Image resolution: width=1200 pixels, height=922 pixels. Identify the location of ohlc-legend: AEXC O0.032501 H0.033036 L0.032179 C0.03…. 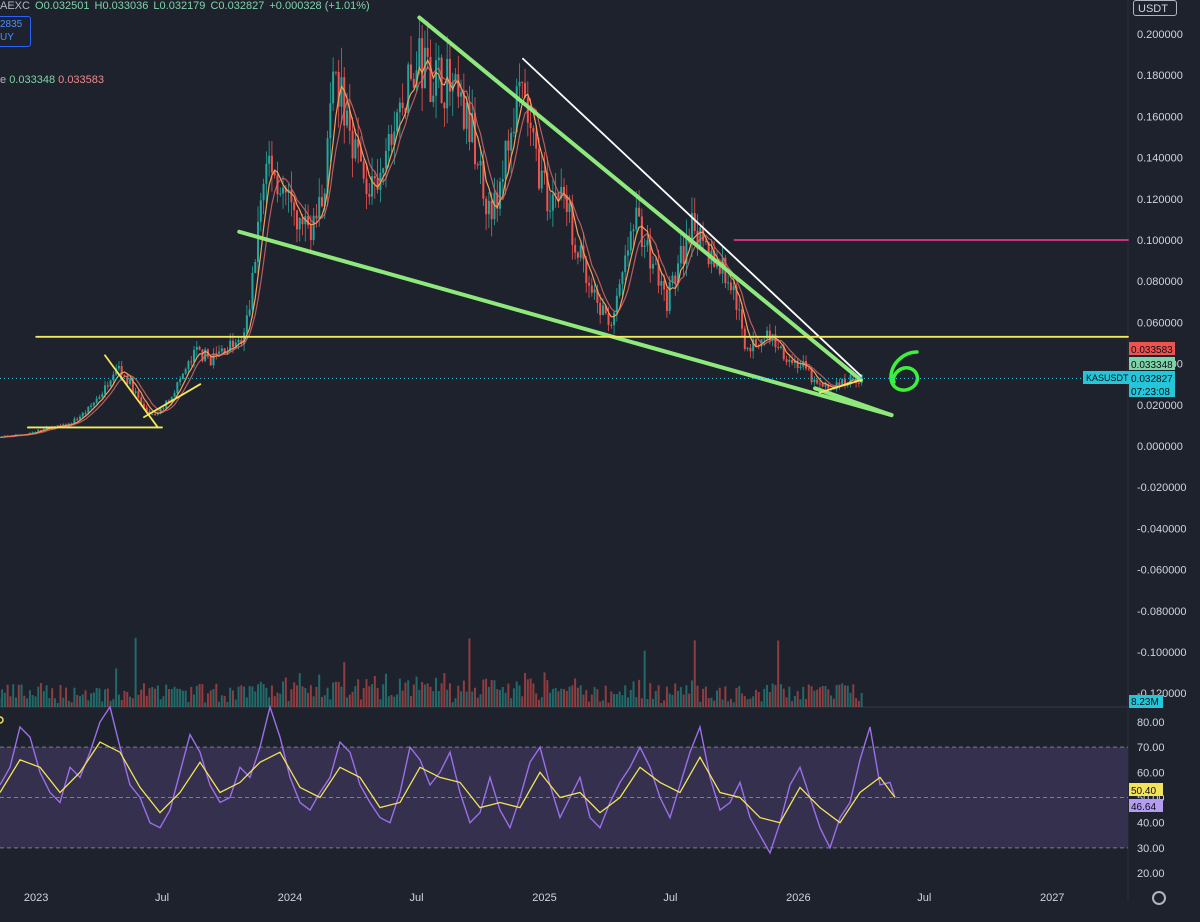
(186, 6).